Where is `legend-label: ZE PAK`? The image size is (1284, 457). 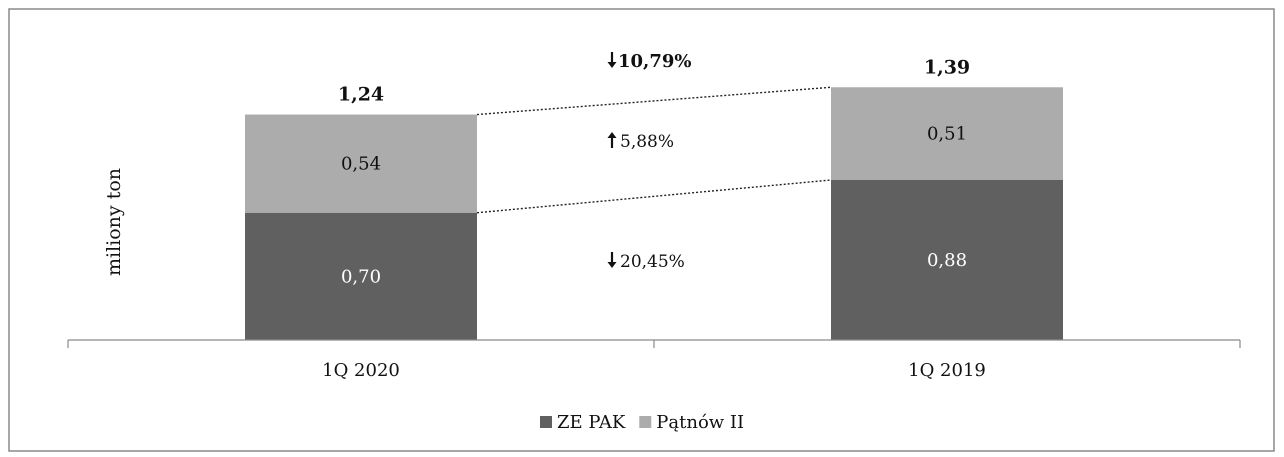 legend-label: ZE PAK is located at coordinates (591, 422).